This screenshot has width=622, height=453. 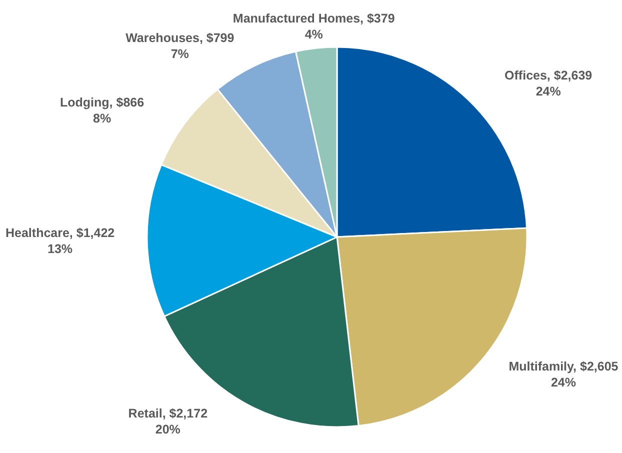 What do you see at coordinates (102, 110) in the screenshot?
I see `slice-label: Lodging, $866 8%` at bounding box center [102, 110].